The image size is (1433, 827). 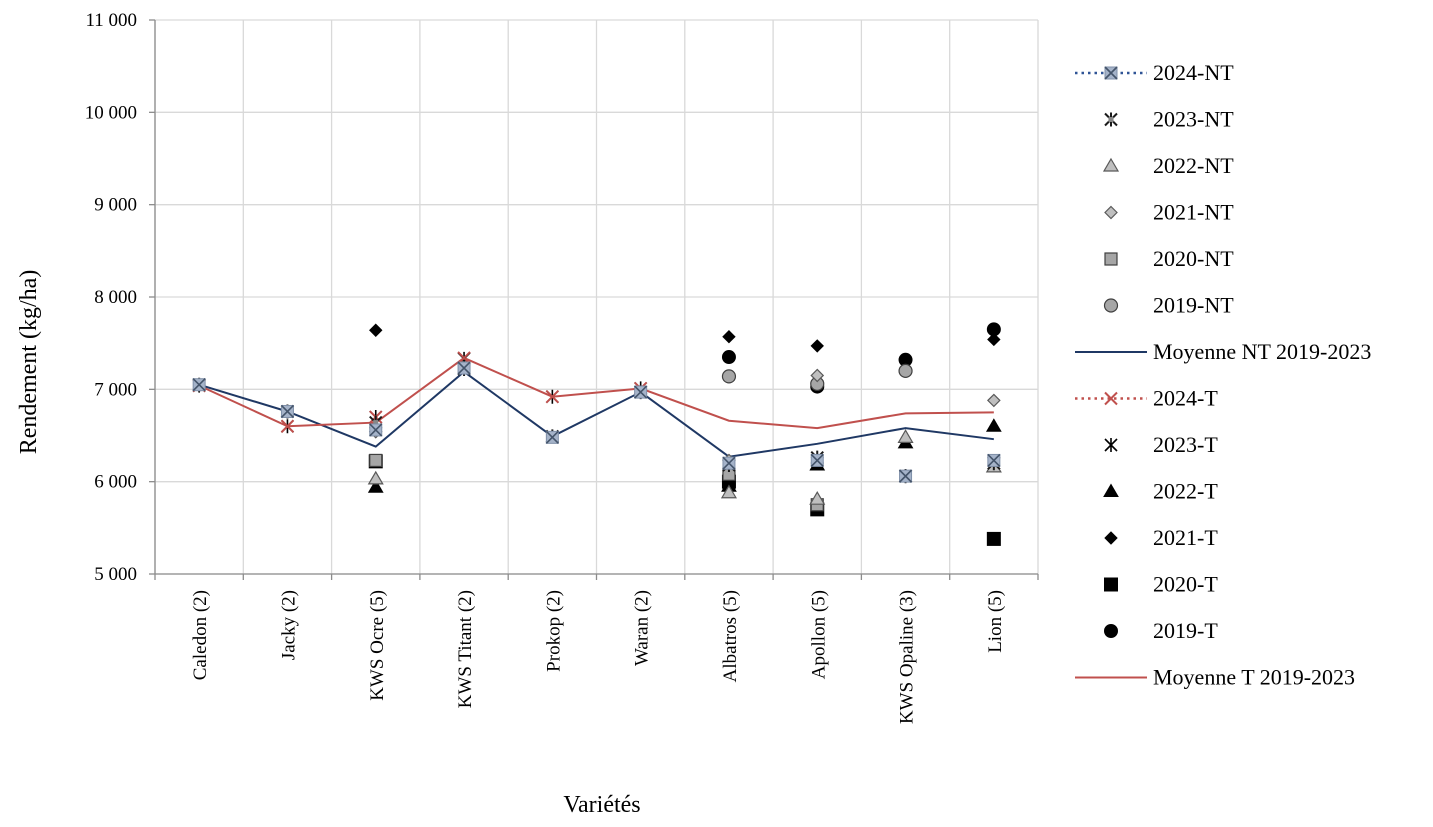 I want to click on legend-label: 2023-T, so click(x=1185, y=444).